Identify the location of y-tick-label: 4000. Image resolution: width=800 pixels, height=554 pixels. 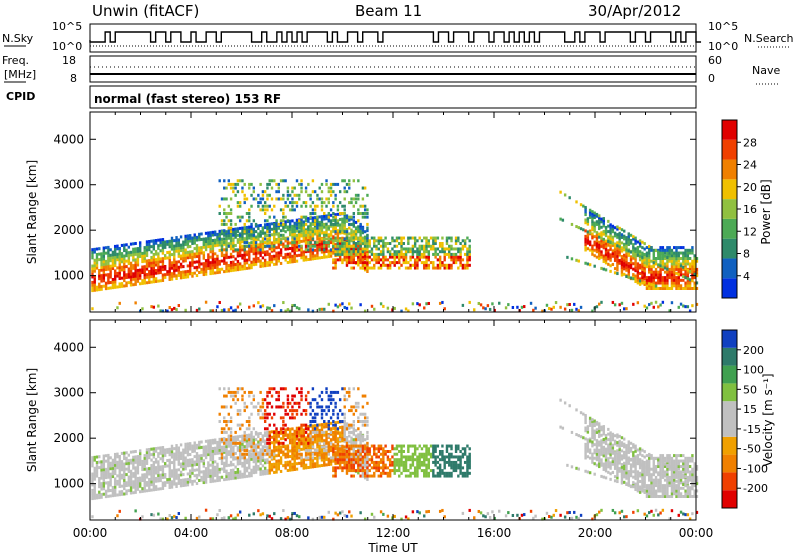
(68, 139).